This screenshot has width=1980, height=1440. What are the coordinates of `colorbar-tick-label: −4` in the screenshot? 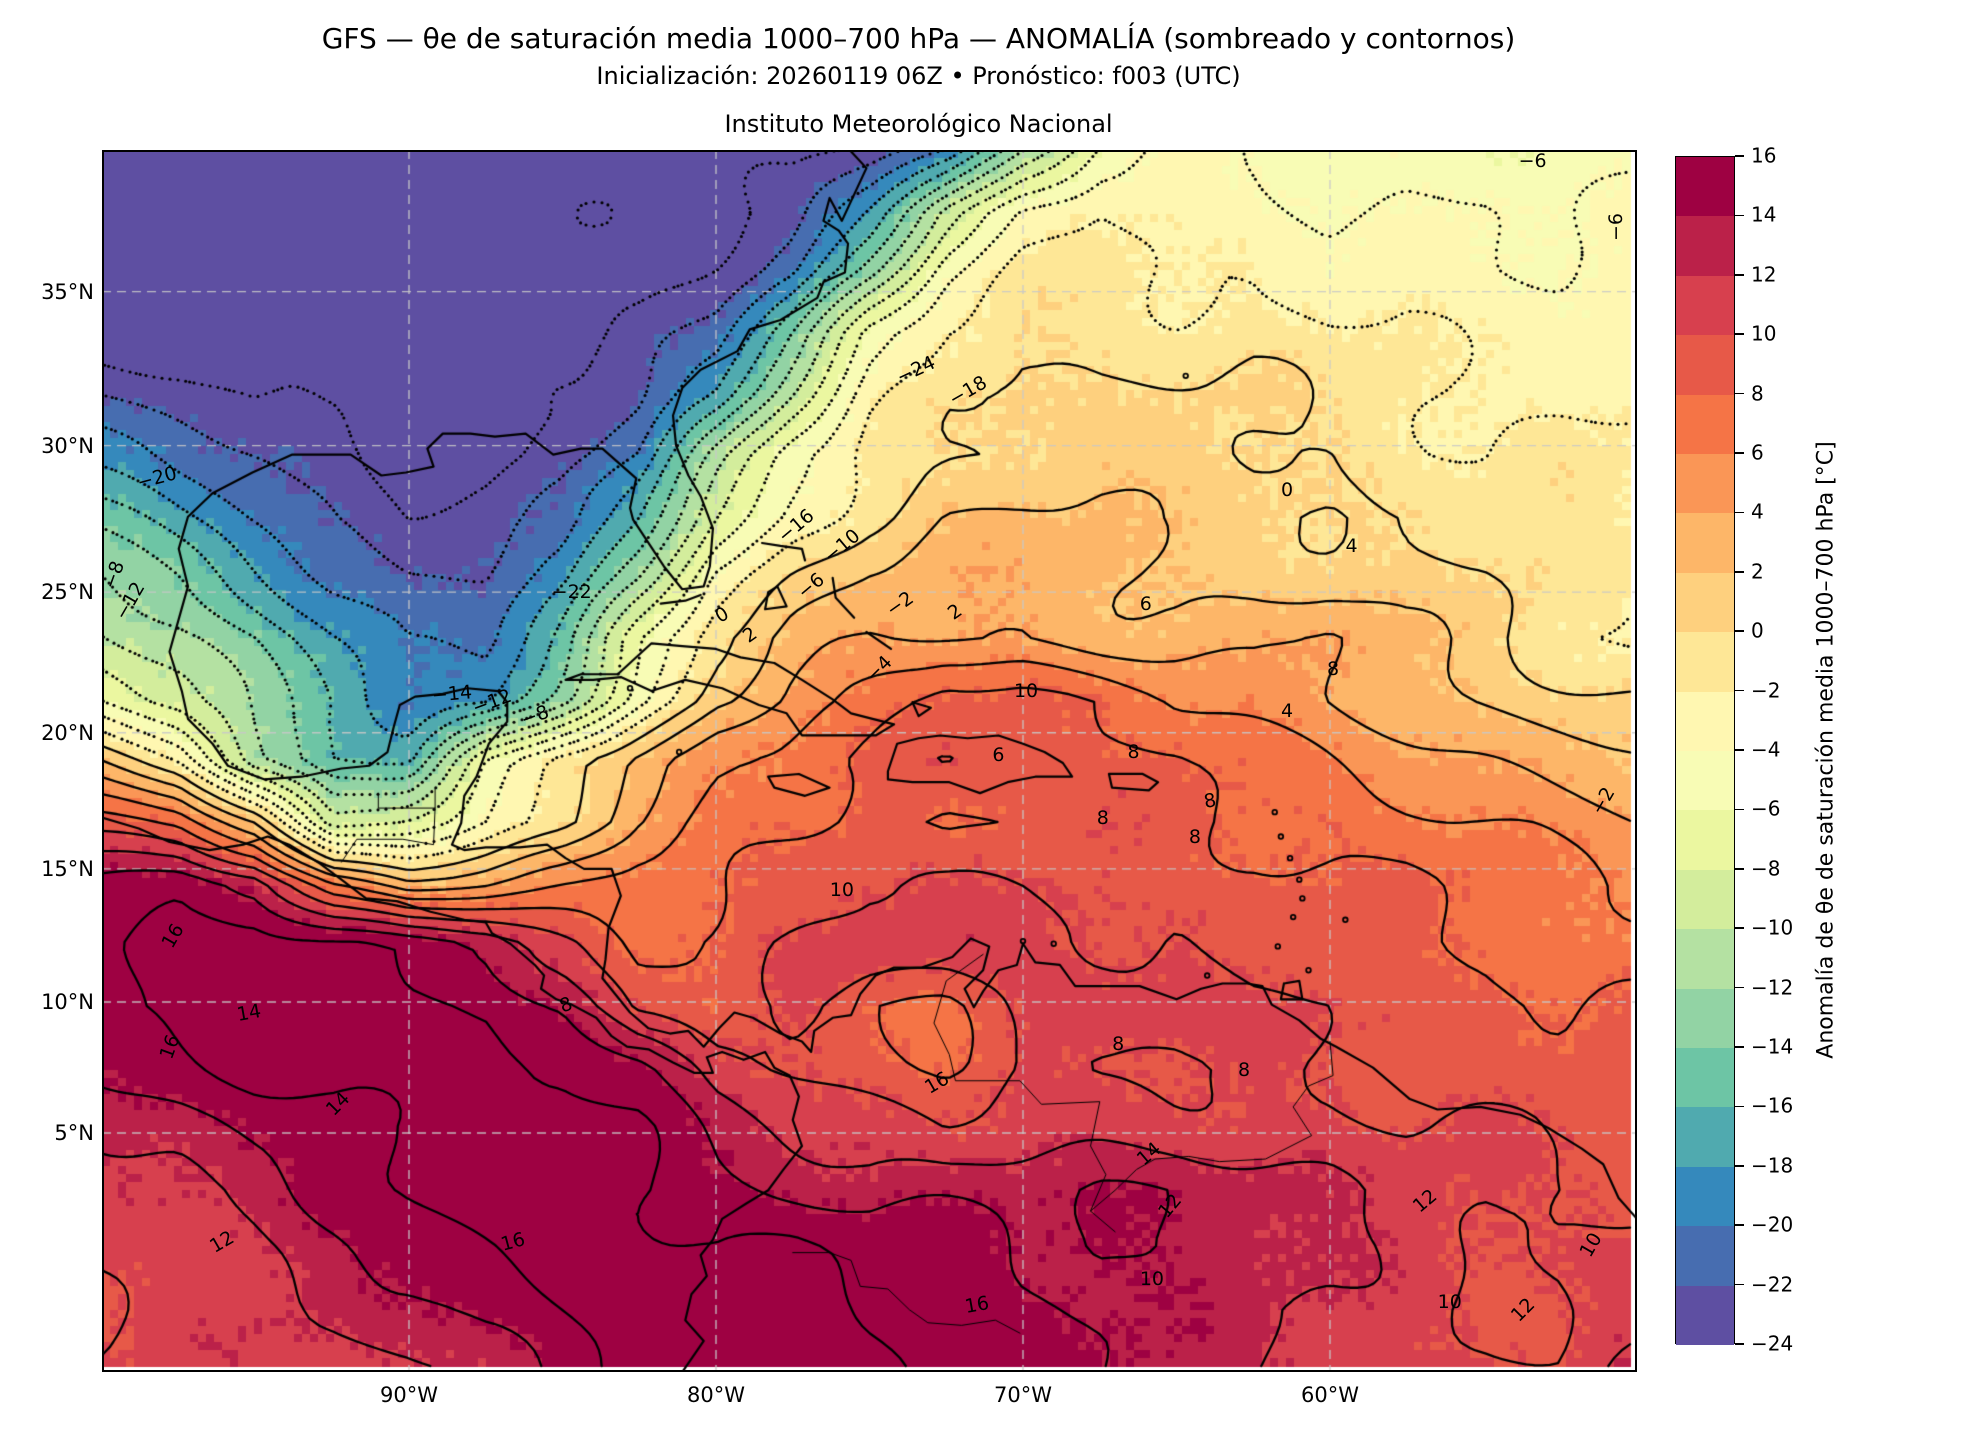 It's located at (1766, 749).